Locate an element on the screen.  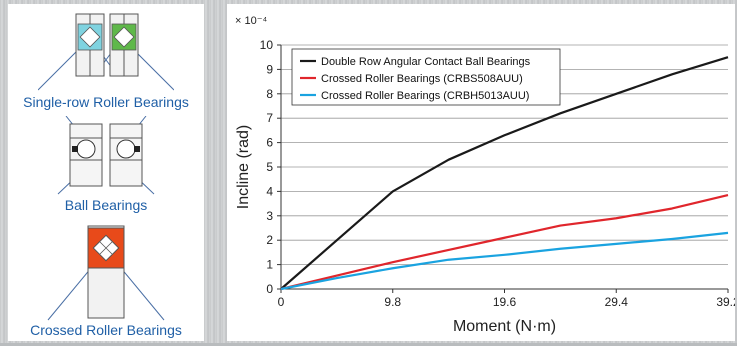
ball-bearing-icon is located at coordinates (106, 156).